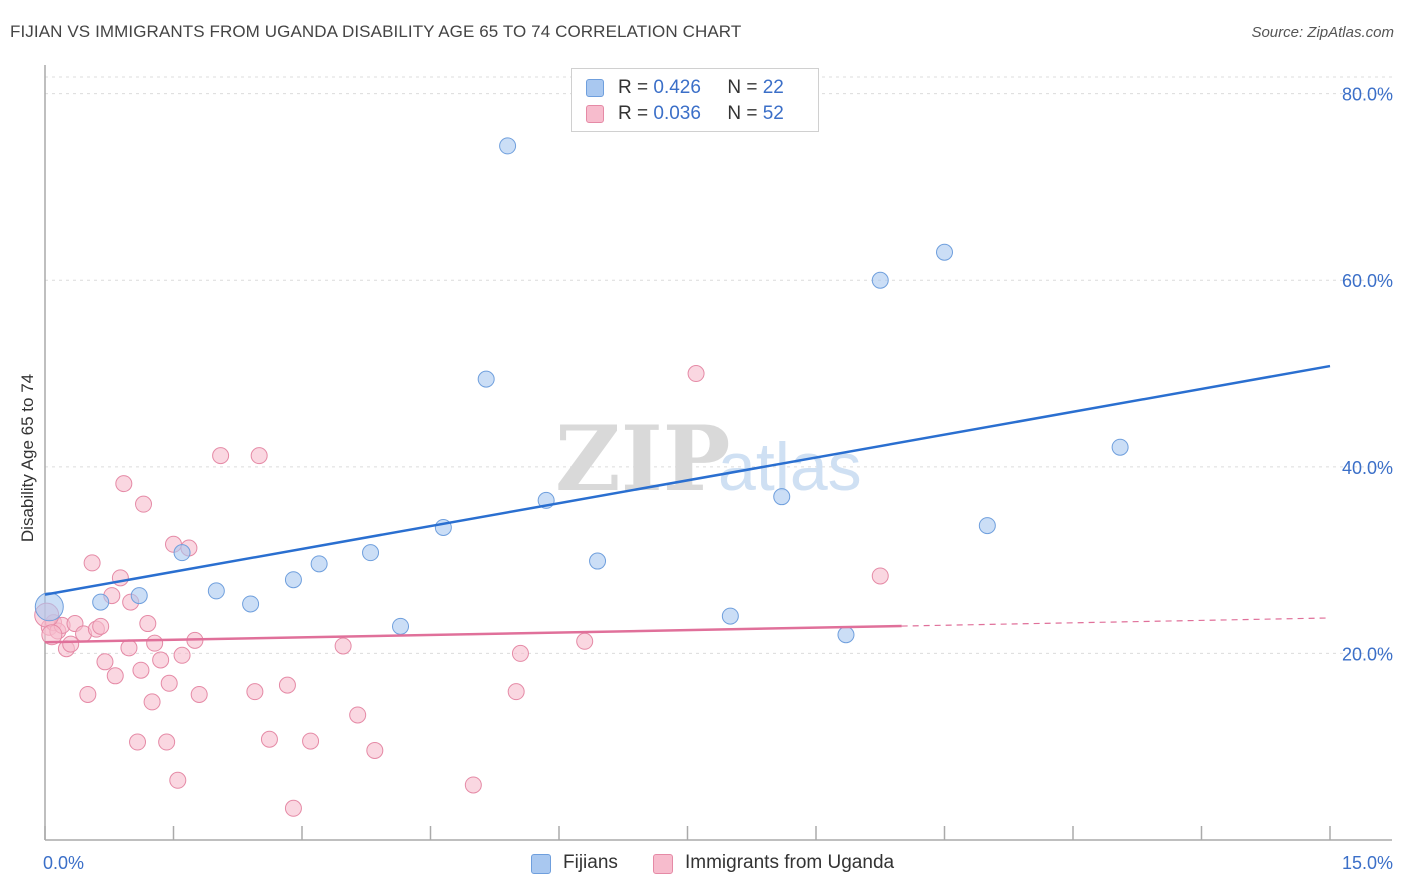  I want to click on bottom-legend-label-fijians: Fijians, so click(590, 862).